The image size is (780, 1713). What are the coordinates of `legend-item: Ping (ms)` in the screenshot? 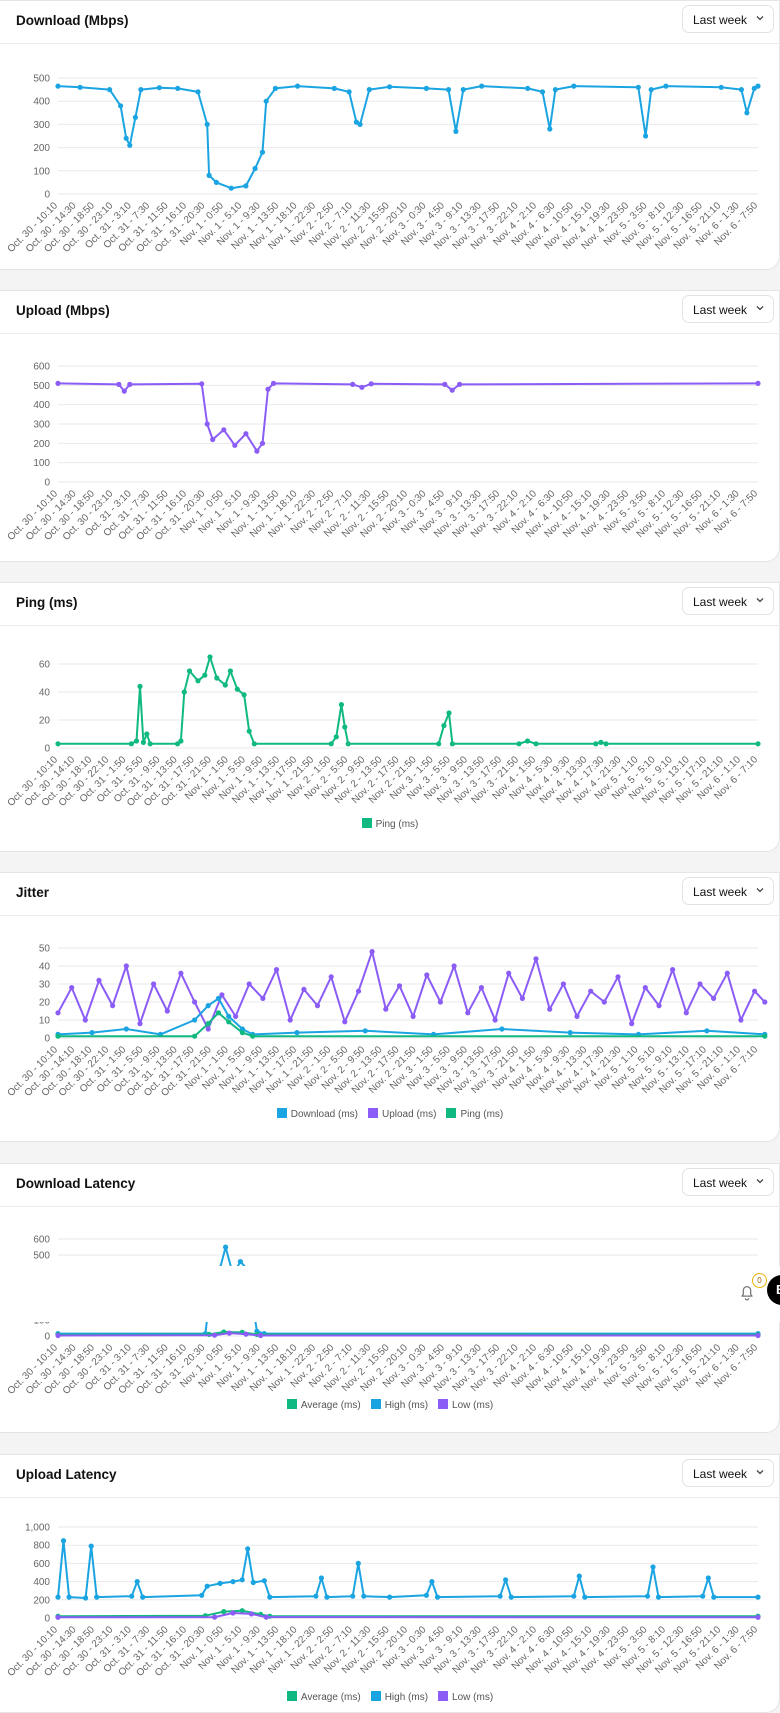 It's located at (389, 824).